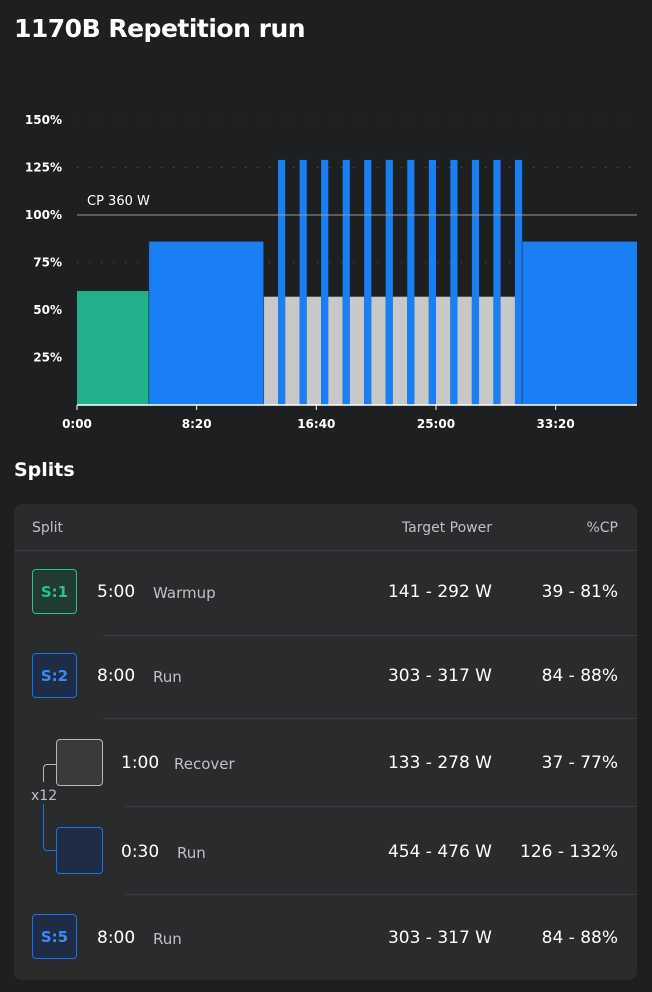 This screenshot has height=992, width=652. I want to click on run-step-marker, so click(79, 850).